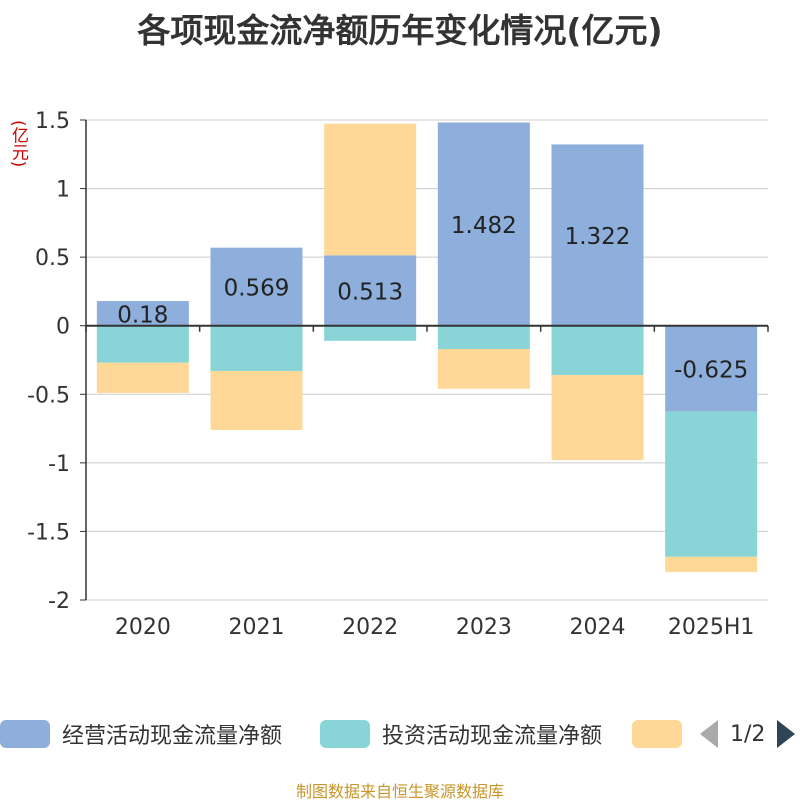  I want to click on legend-page-indicator: 1/2, so click(748, 734).